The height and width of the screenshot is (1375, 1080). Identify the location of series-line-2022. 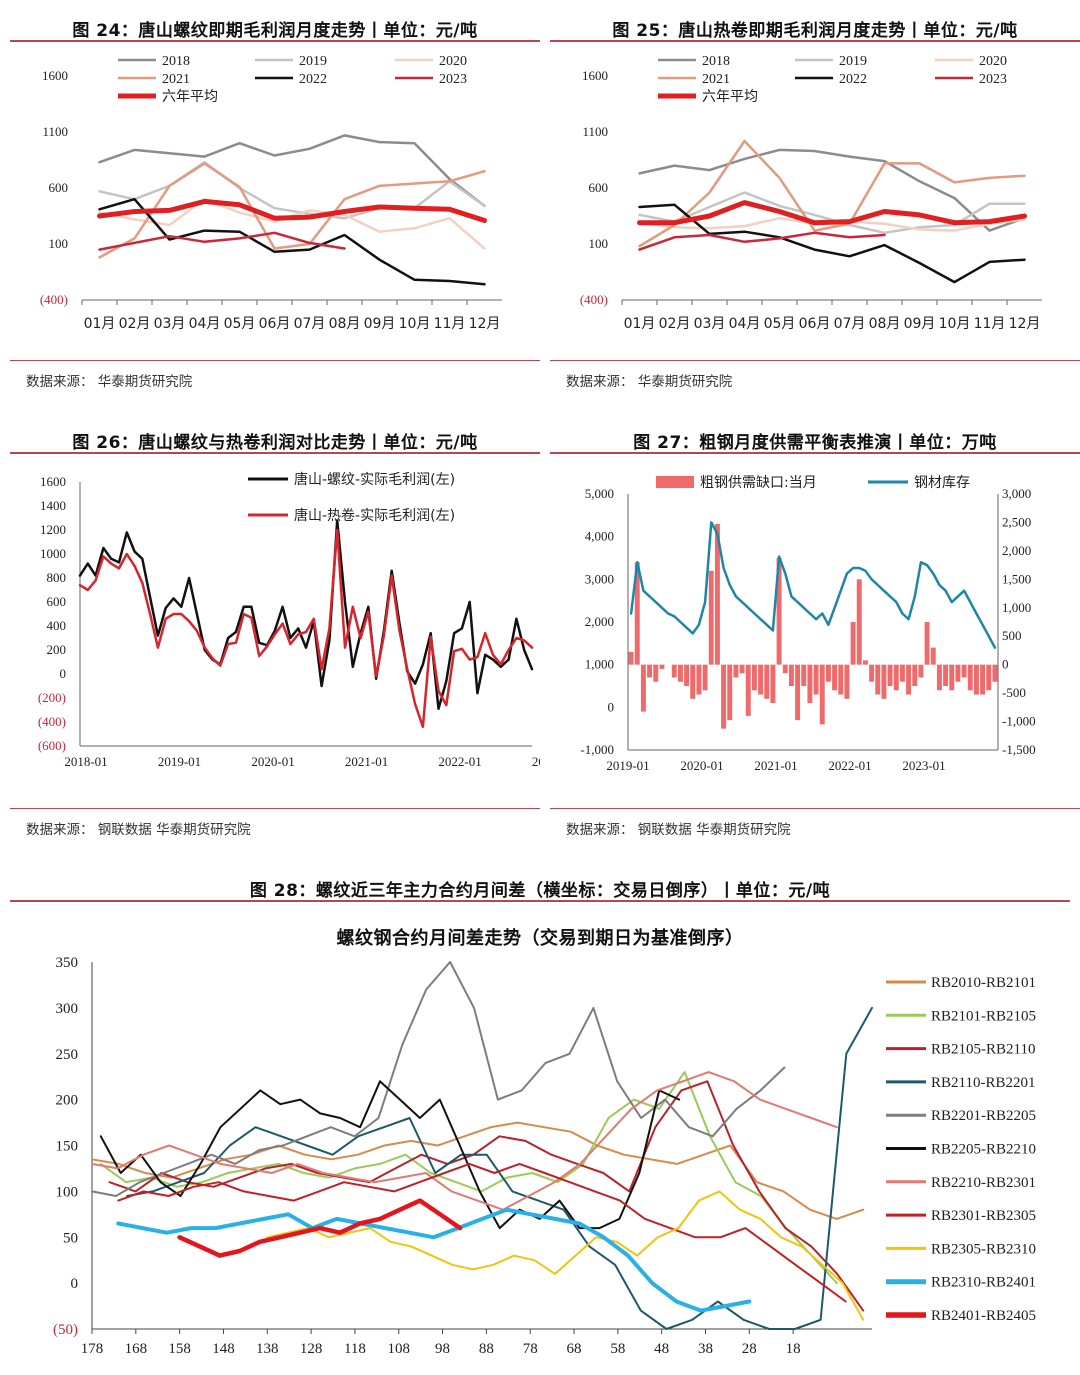
(832, 243).